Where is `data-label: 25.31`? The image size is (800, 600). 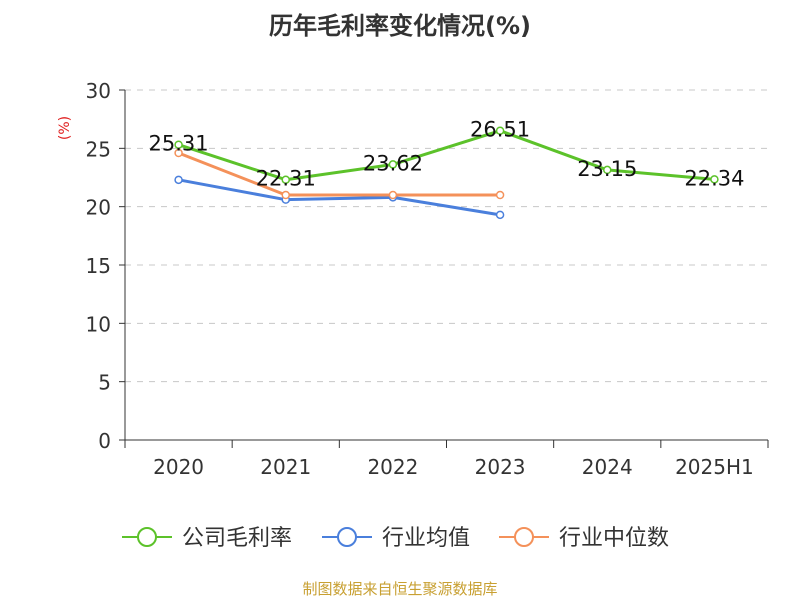 data-label: 25.31 is located at coordinates (179, 144).